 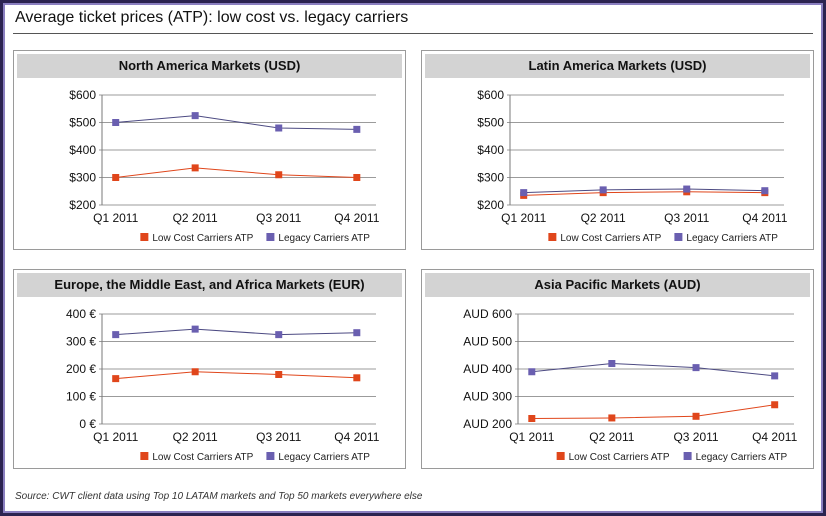 I want to click on y-tick-label: AUD 500, so click(x=487, y=342).